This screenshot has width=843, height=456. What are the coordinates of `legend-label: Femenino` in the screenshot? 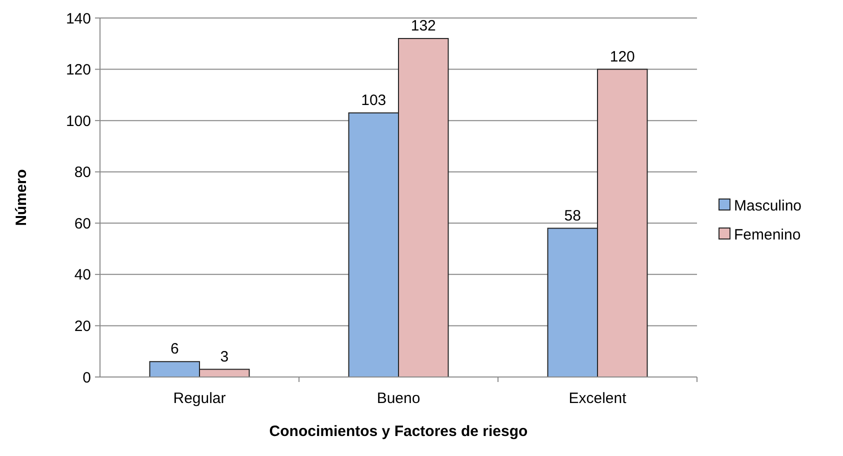 It's located at (767, 235).